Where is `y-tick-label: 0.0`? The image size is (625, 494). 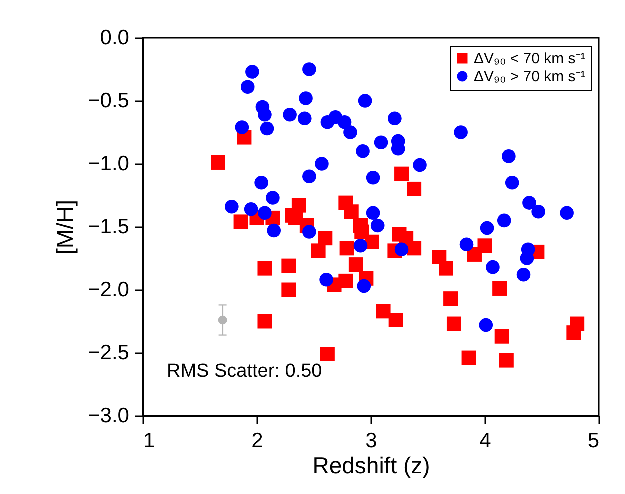 y-tick-label: 0.0 is located at coordinates (115, 38).